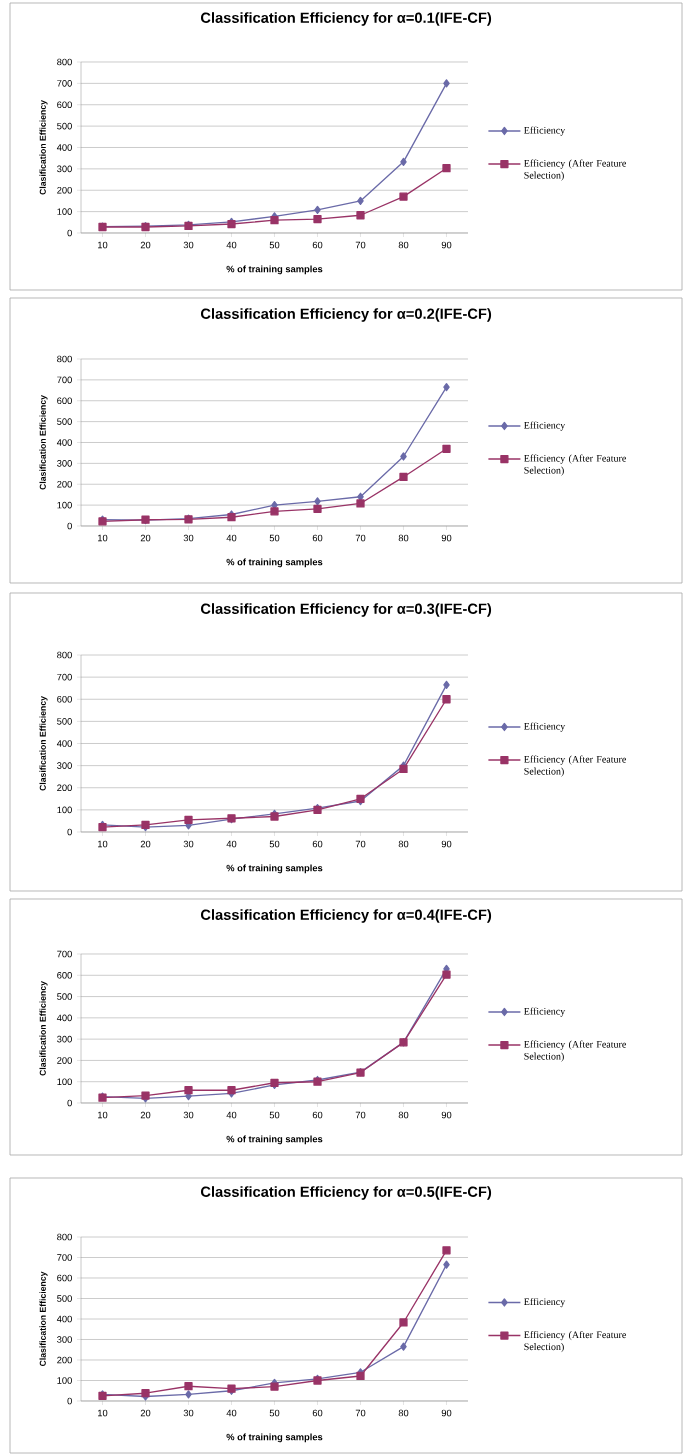 The width and height of the screenshot is (686, 1454). Describe the element at coordinates (346, 19) in the screenshot. I see `chart-title: Classification Efficiency for α=0.1(IFE-CF)` at that location.